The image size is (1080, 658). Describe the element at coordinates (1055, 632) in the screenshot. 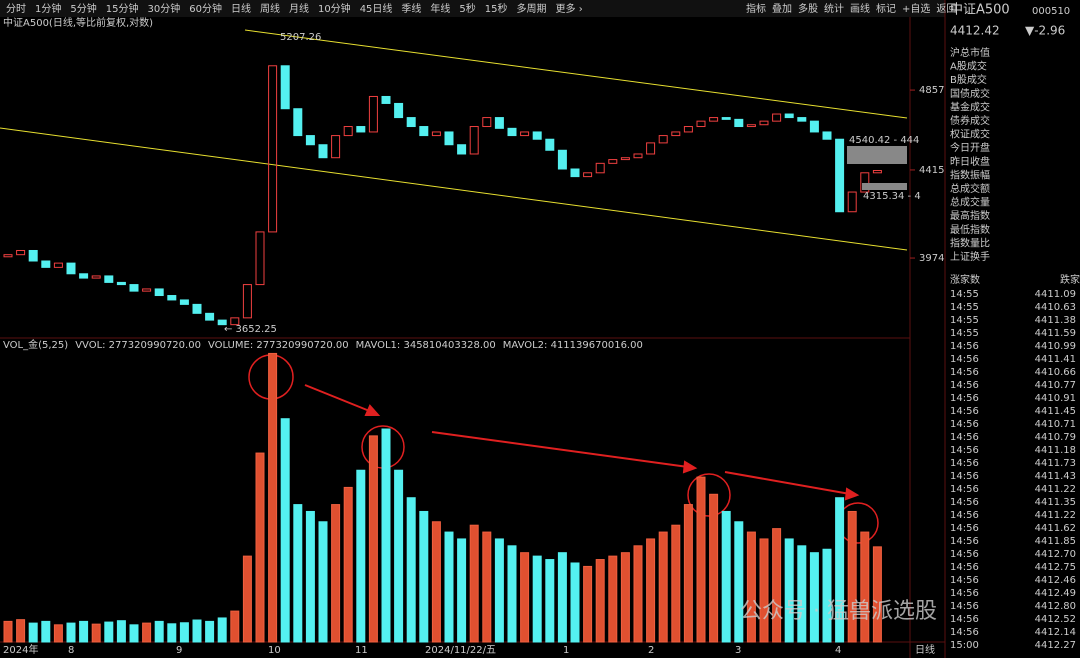

I see `tick-price: 4412.14` at that location.